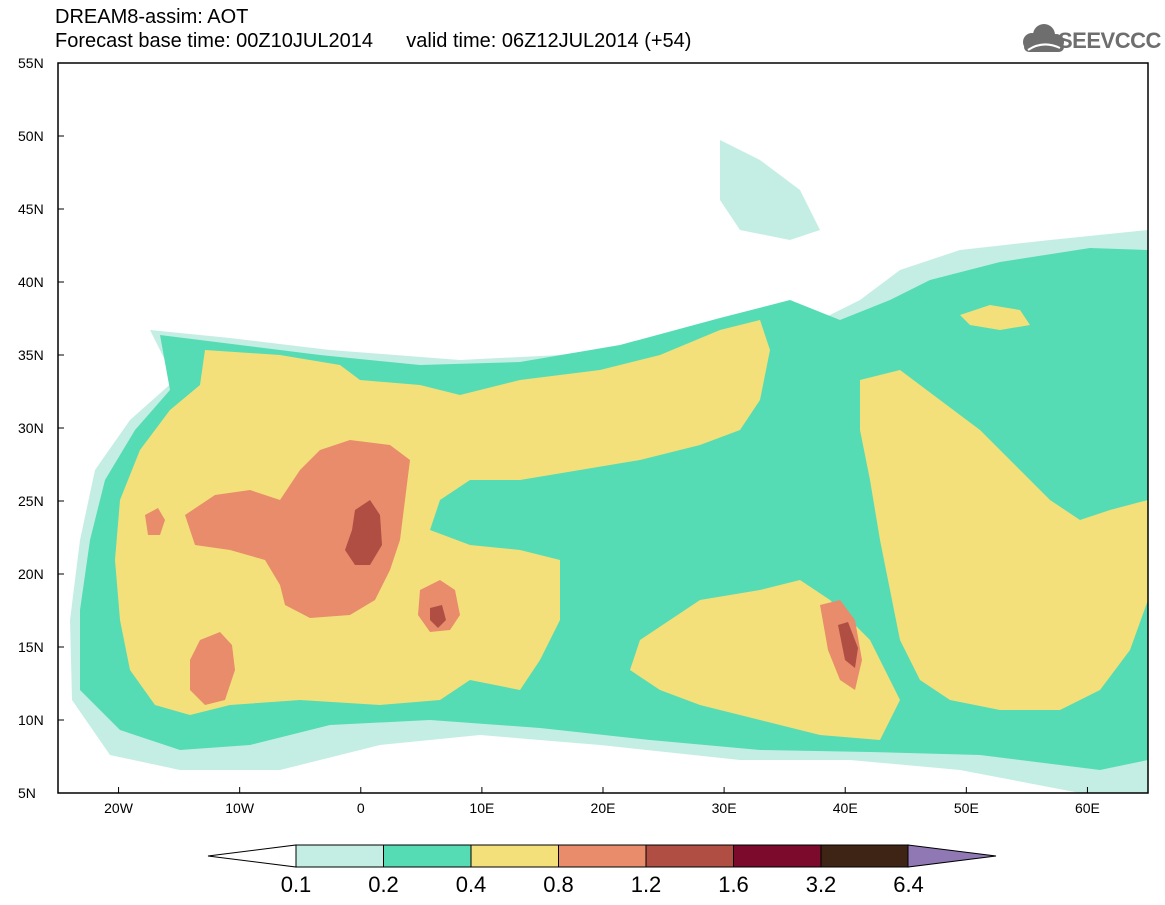 The width and height of the screenshot is (1165, 905). I want to click on aot-band-1-2-c, so click(848, 645).